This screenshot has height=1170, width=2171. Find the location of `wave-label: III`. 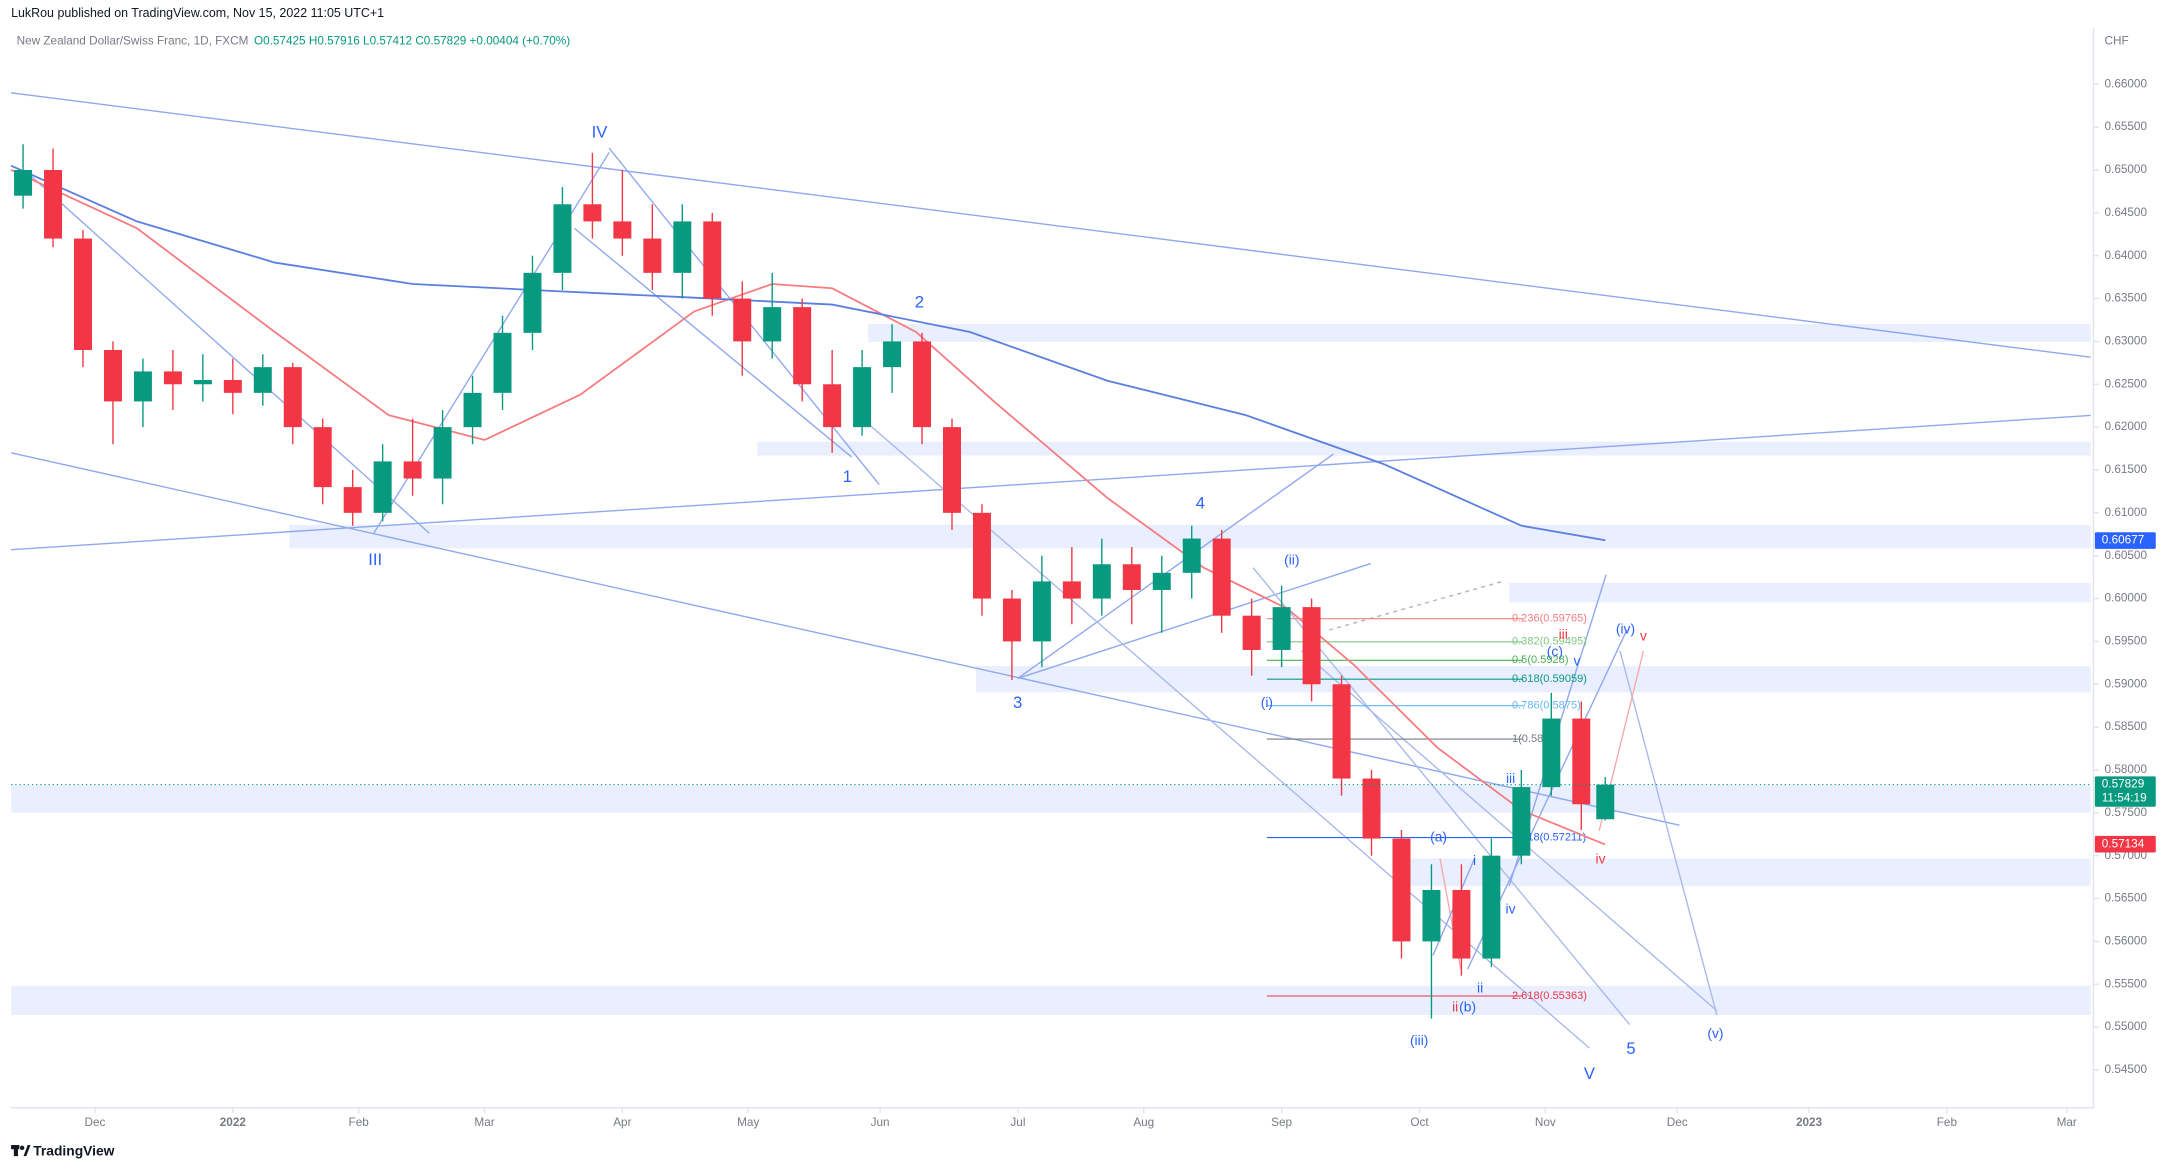

wave-label: III is located at coordinates (375, 559).